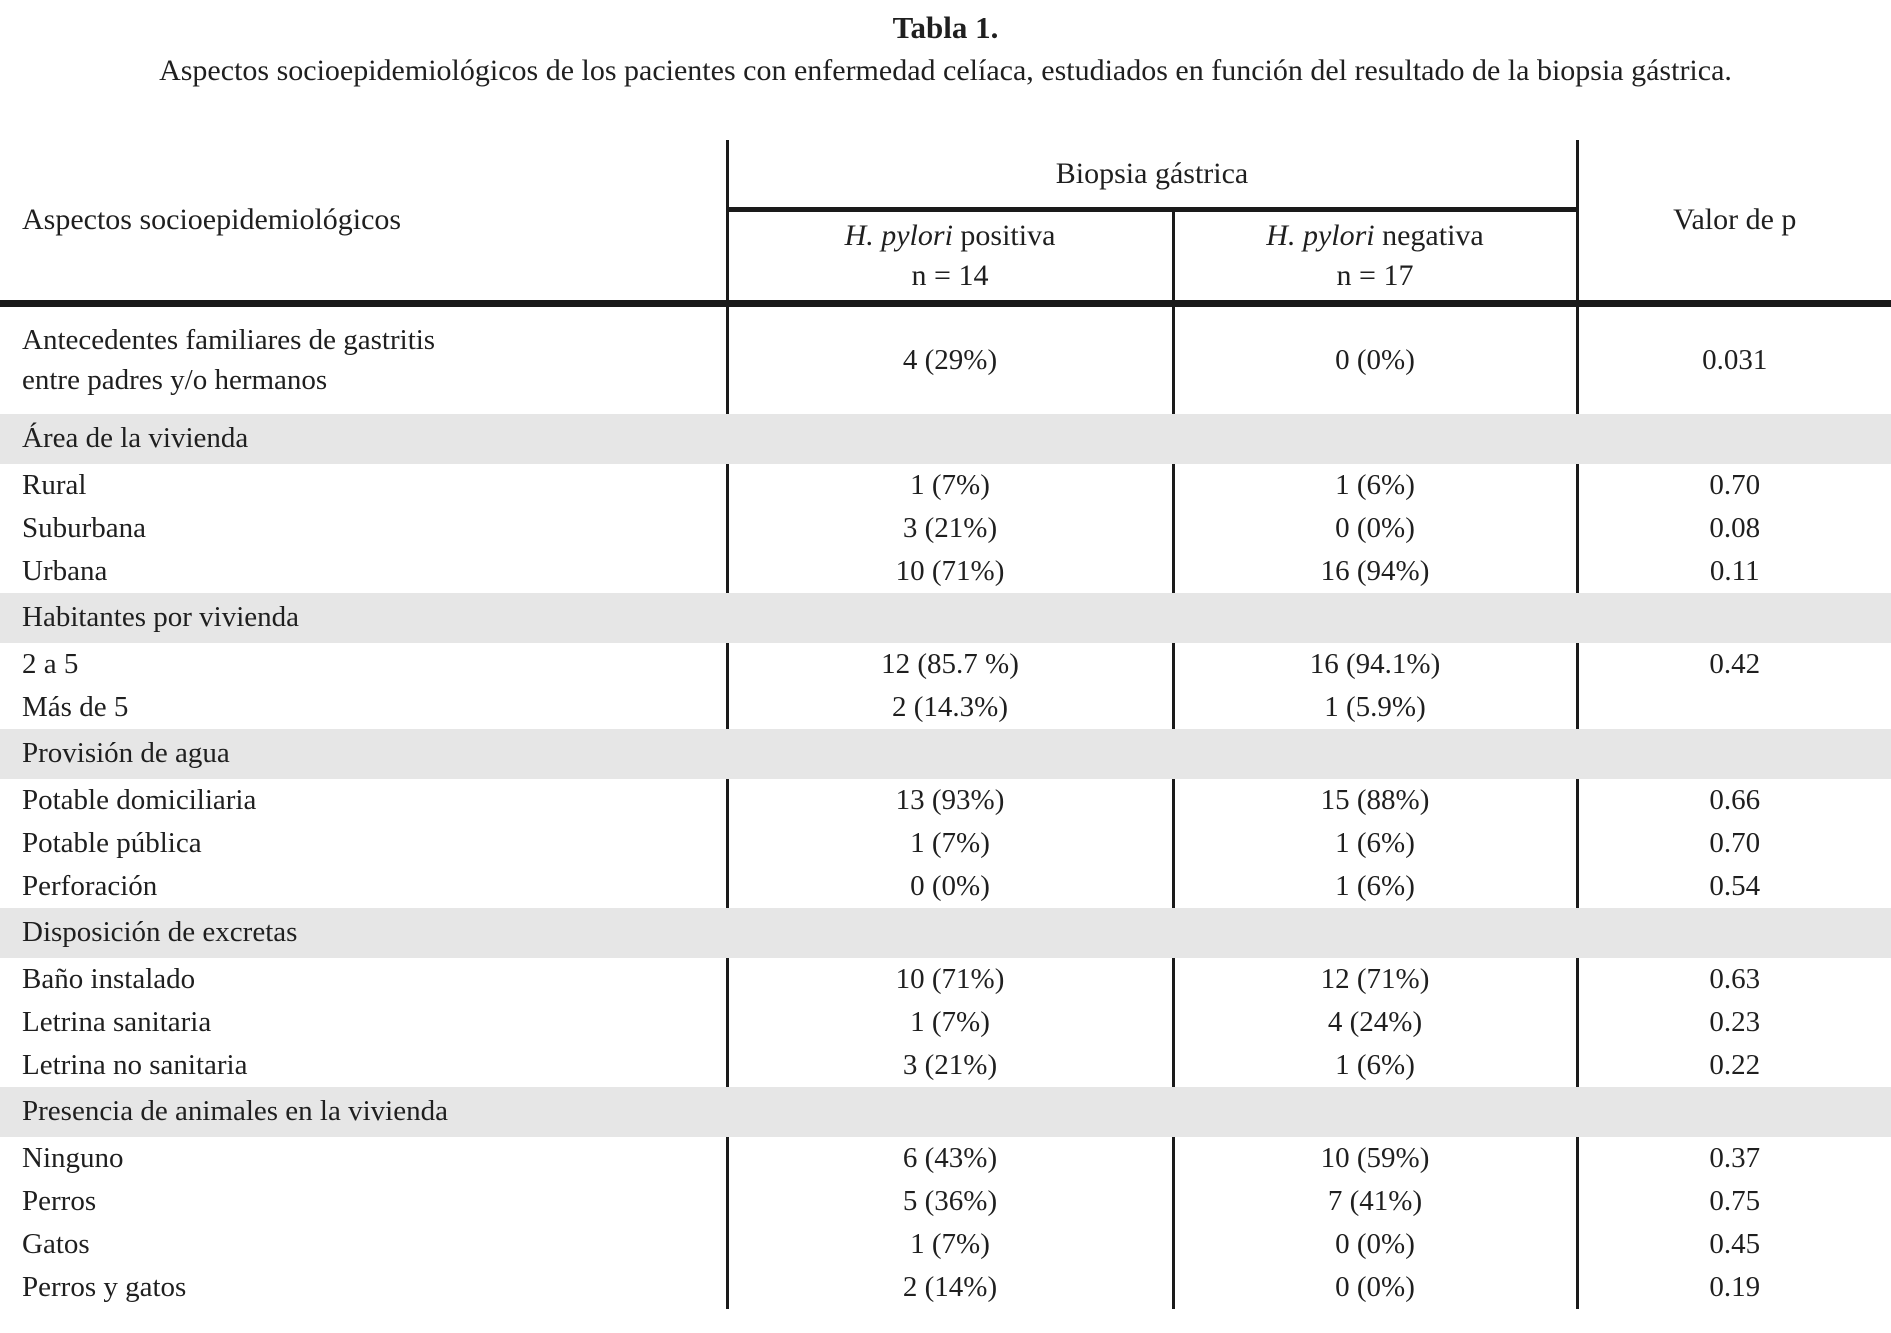  I want to click on table-row: Baño instalado 10 (71%) 12 (71%) 0.63, so click(945, 979).